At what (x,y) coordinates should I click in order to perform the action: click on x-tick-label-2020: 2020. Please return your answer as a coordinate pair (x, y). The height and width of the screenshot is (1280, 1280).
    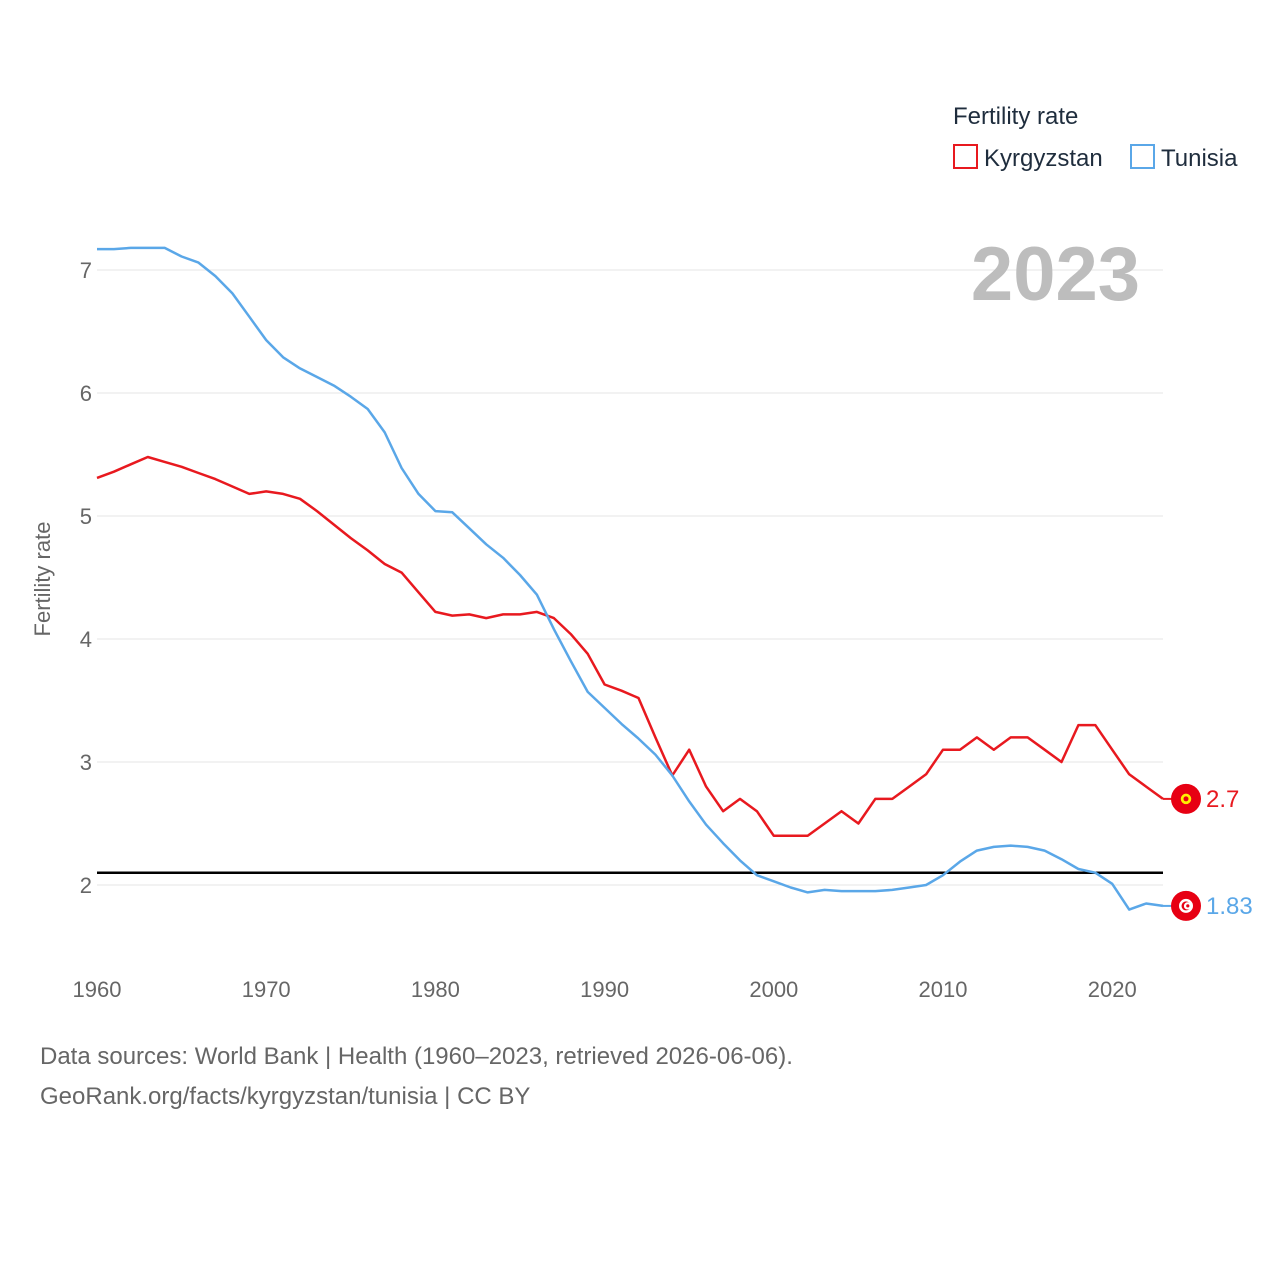
    Looking at the image, I should click on (1112, 989).